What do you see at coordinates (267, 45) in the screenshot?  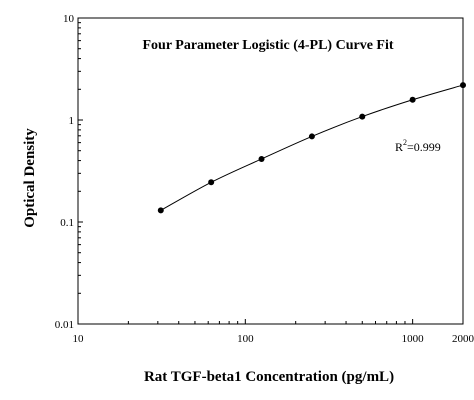 I see `chart-title: Four Parameter Logistic (4-PL) Curve Fit` at bounding box center [267, 45].